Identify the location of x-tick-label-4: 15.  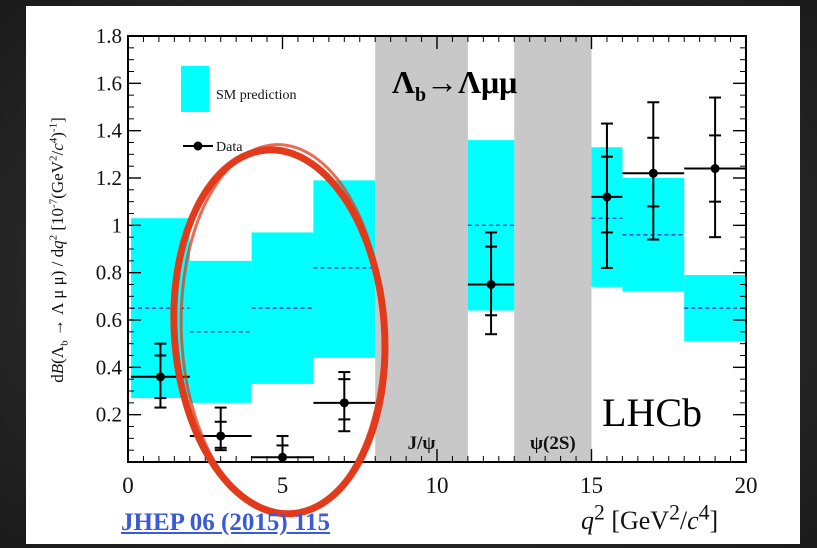
(591, 485).